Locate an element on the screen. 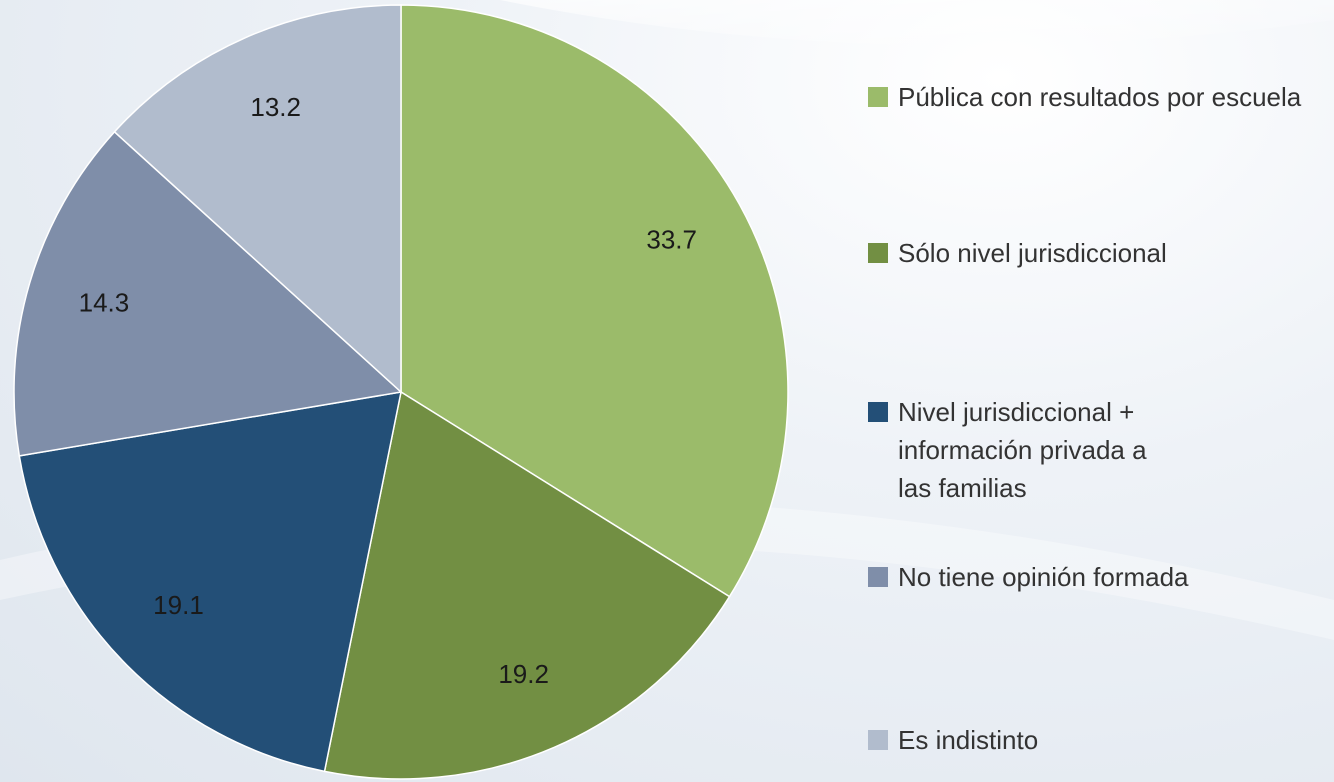 Image resolution: width=1334 pixels, height=782 pixels. legend-label: No tiene opinión formada is located at coordinates (1043, 577).